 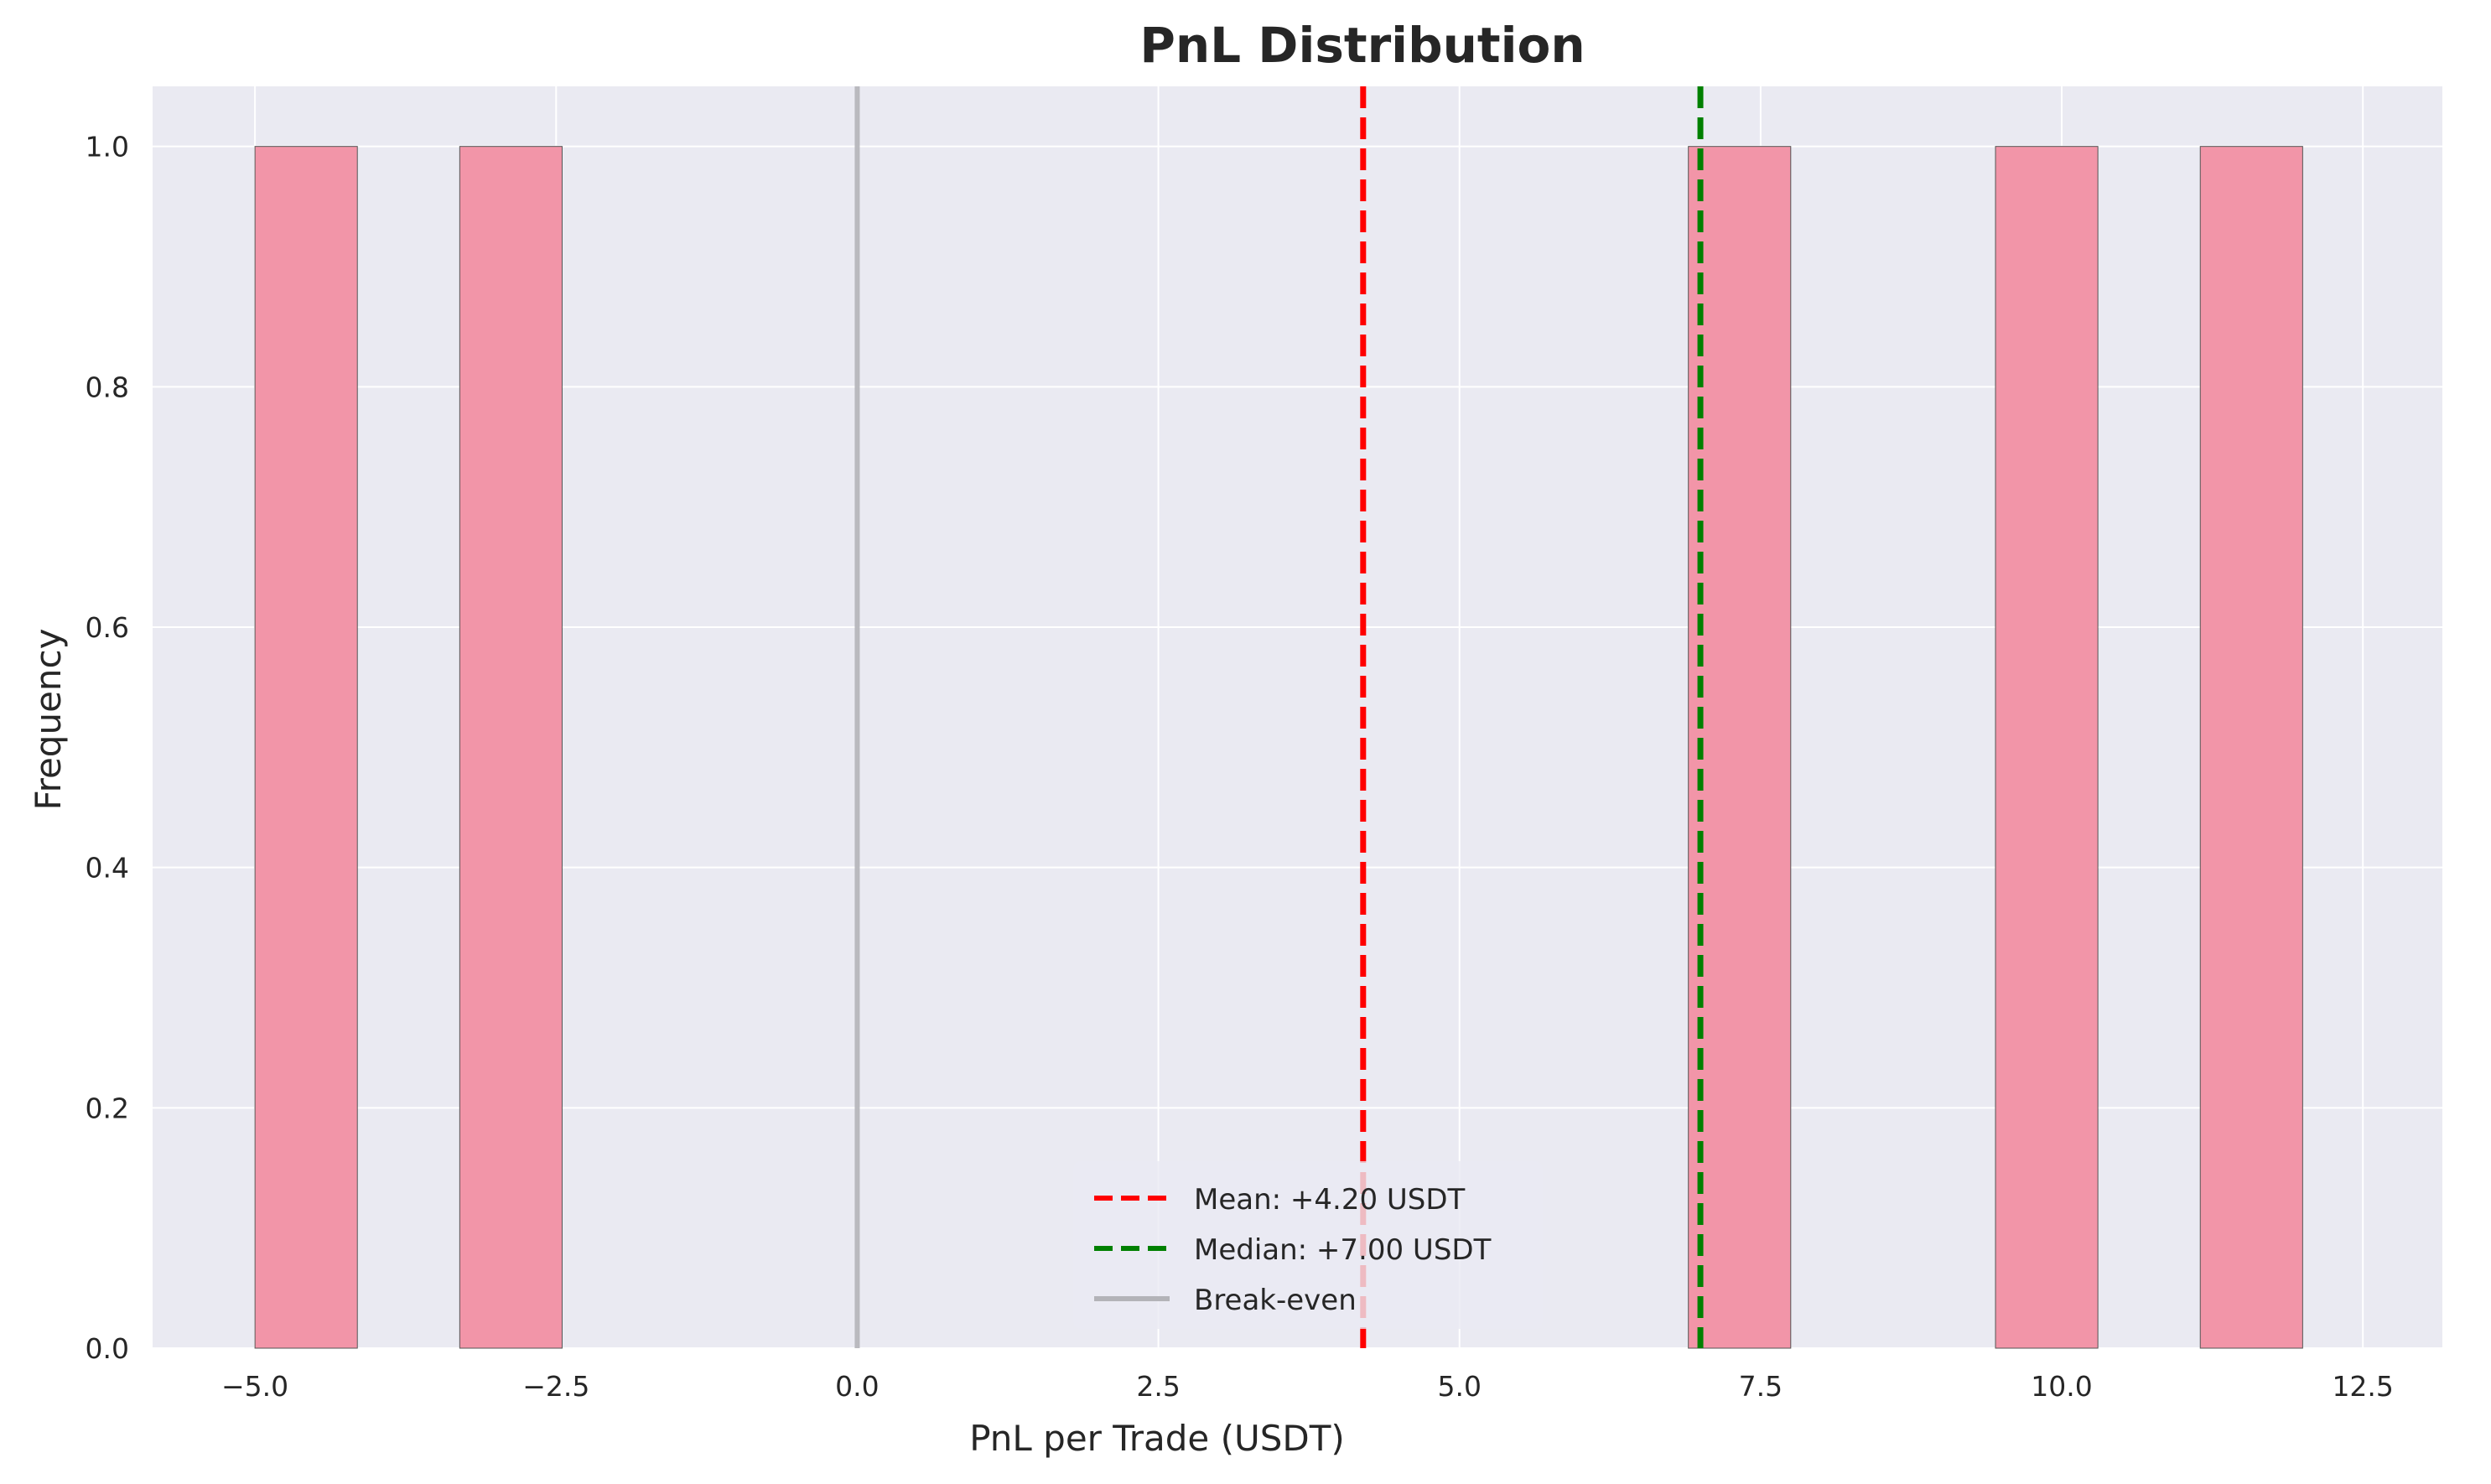 What do you see at coordinates (254, 1386) in the screenshot?
I see `x-tick-label: −5.0` at bounding box center [254, 1386].